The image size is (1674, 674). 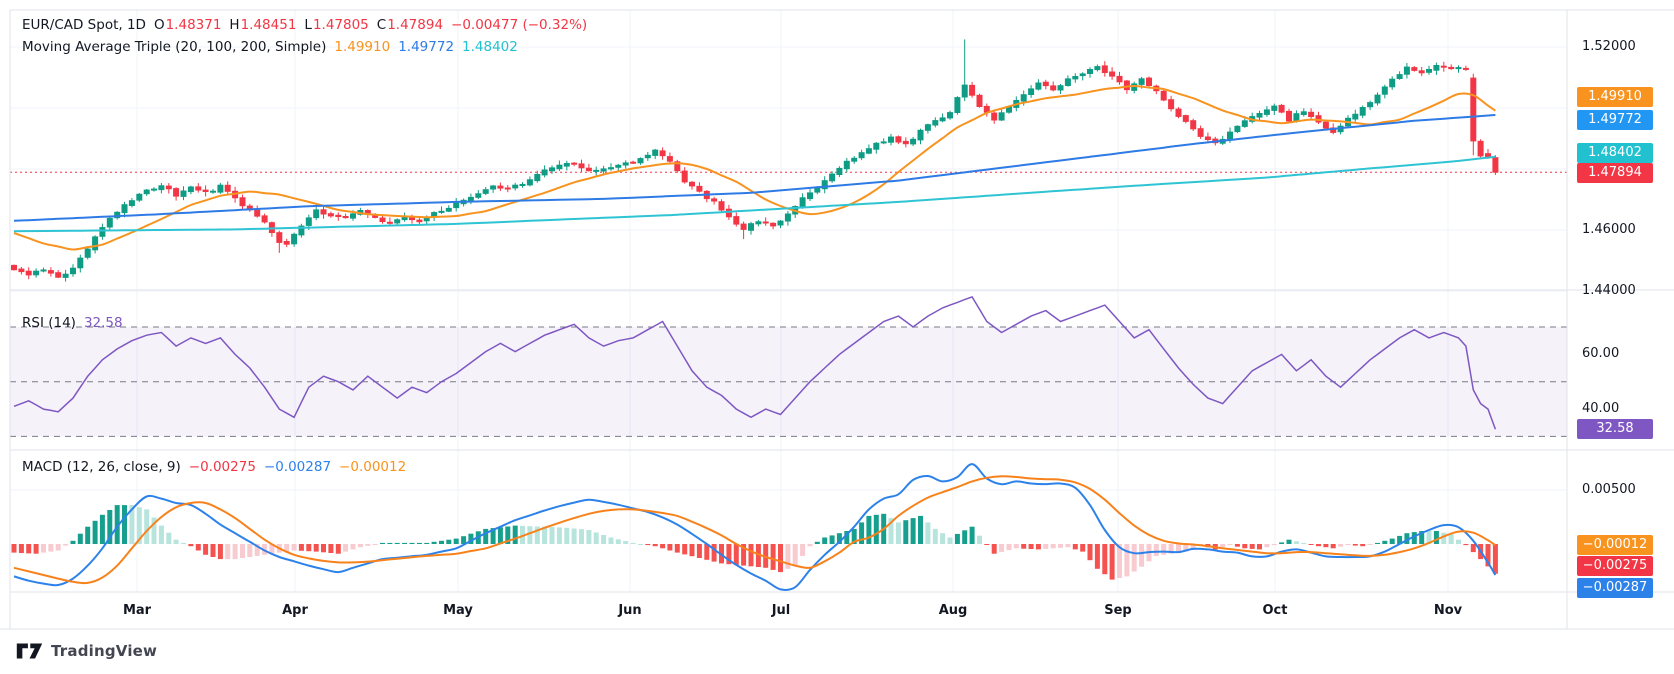 What do you see at coordinates (101, 467) in the screenshot?
I see `macd-indicator-title: MACD (12, 26, close, 9)` at bounding box center [101, 467].